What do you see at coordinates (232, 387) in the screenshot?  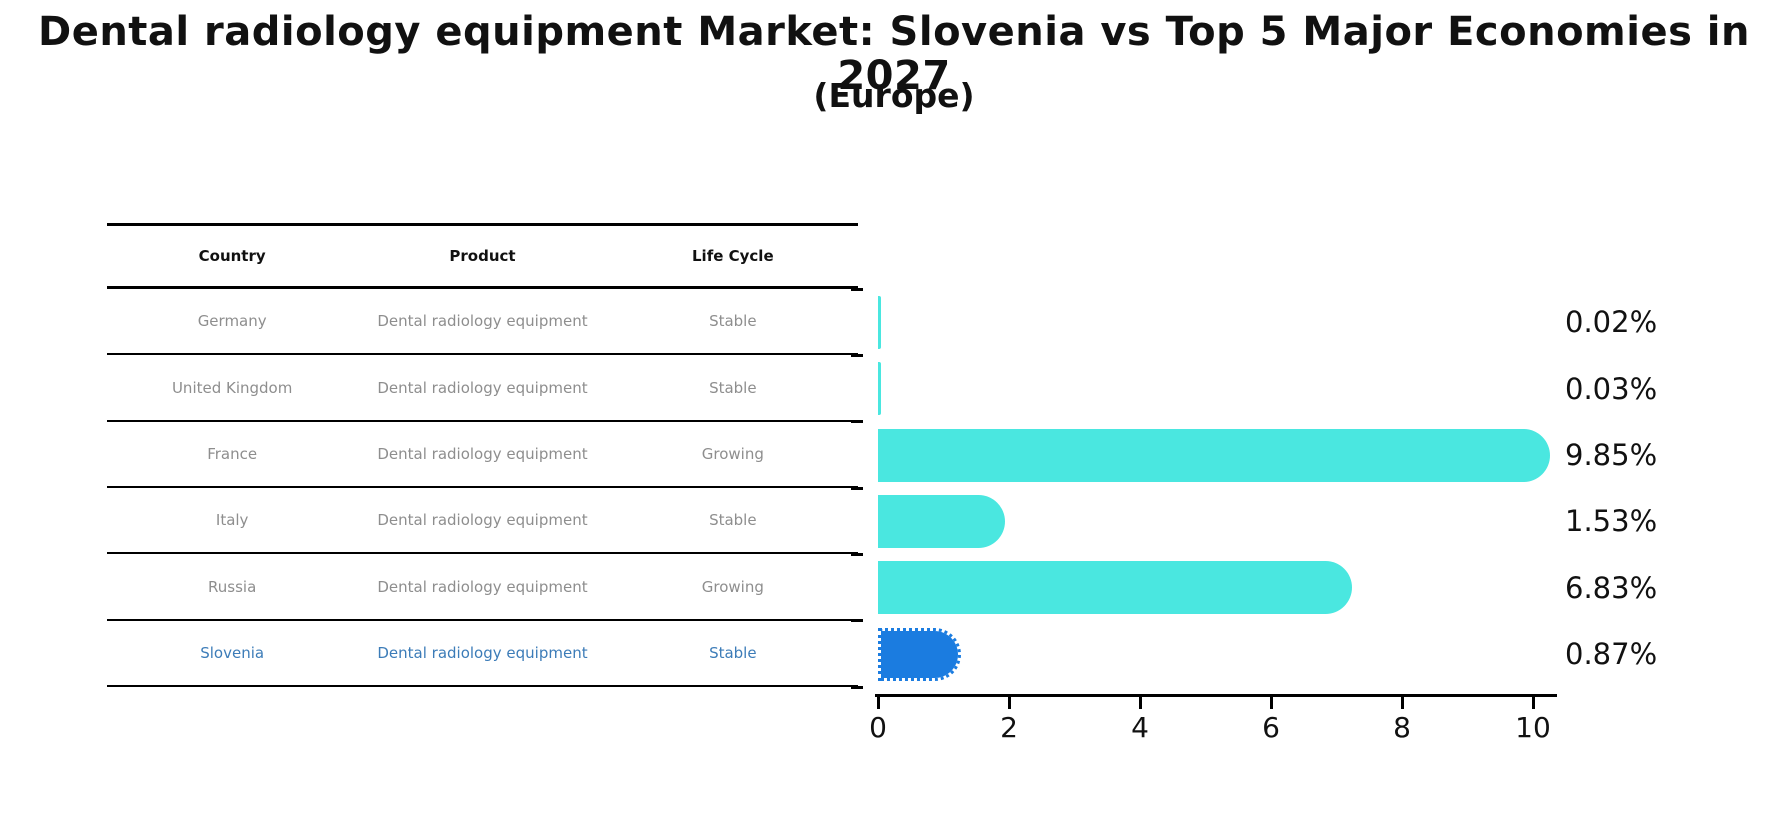 I see `table-cell-country: United Kingdom` at bounding box center [232, 387].